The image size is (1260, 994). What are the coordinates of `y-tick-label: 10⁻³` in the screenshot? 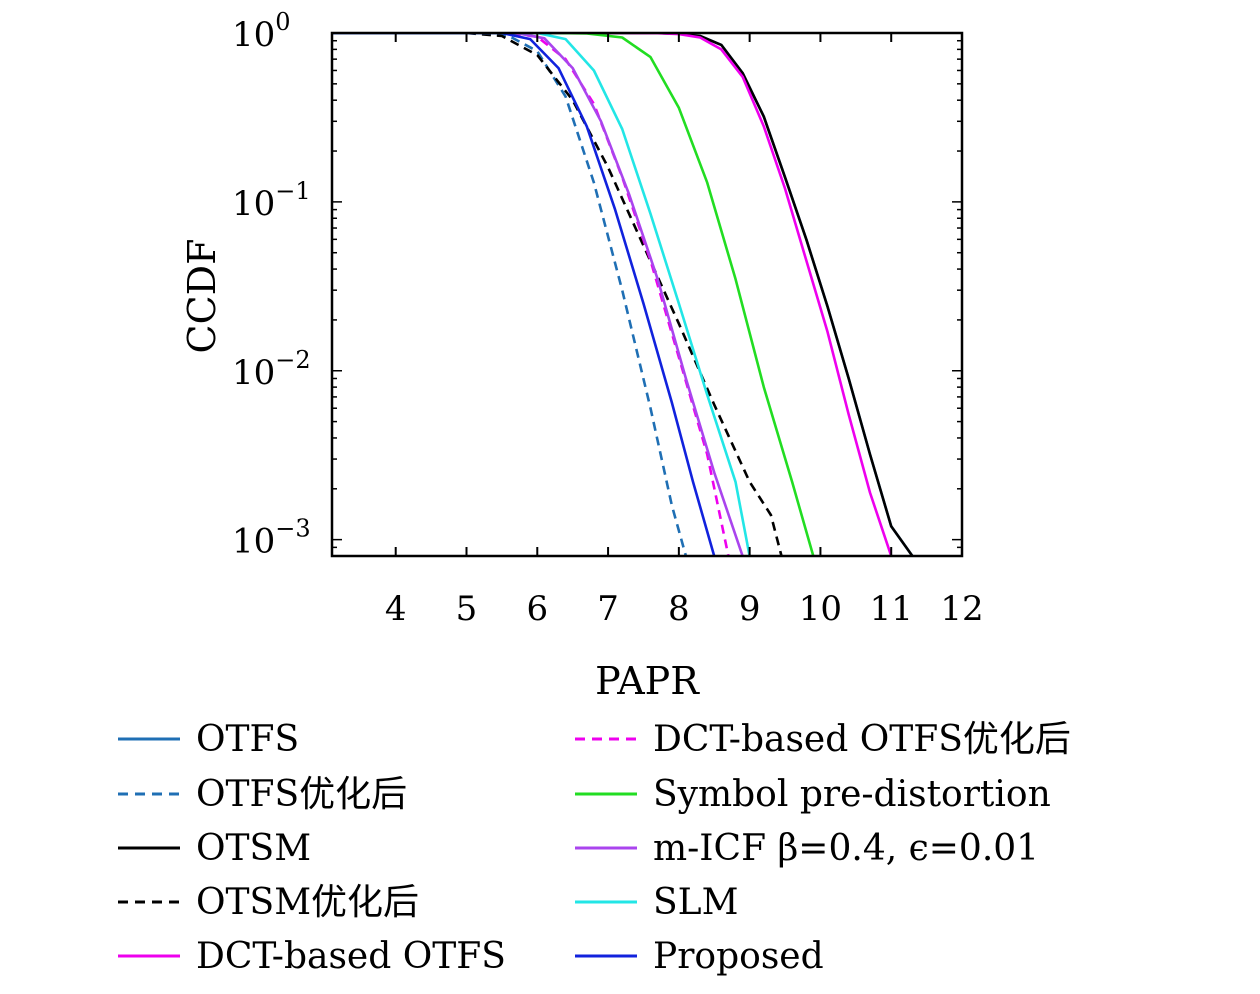 It's located at (271, 538).